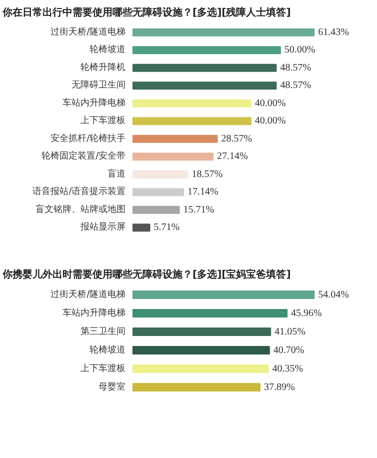  Describe the element at coordinates (84, 156) in the screenshot. I see `y-tick-label: 轮椅固定装置/安全带` at that location.